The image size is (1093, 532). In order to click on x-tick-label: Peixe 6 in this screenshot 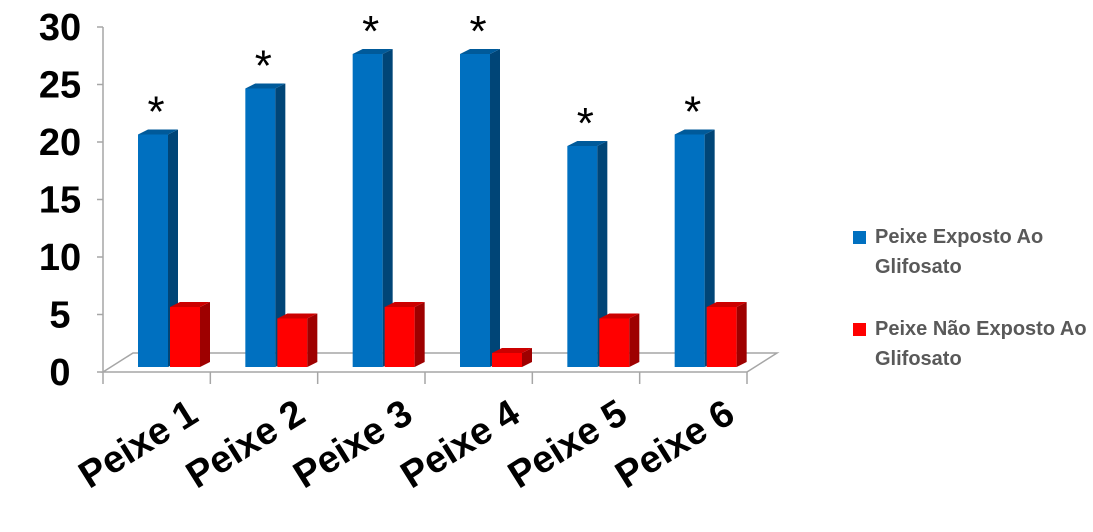, I will do `click(674, 444)`.